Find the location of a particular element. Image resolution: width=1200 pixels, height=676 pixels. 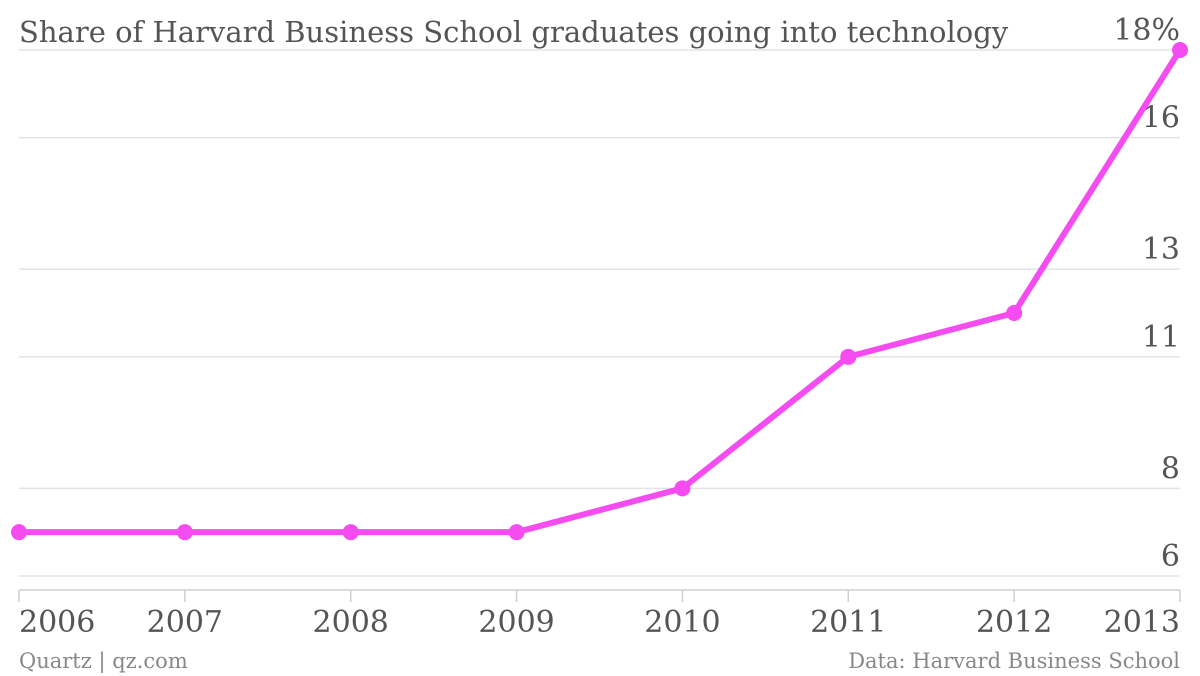

x-tick-label: 2010 is located at coordinates (682, 622).